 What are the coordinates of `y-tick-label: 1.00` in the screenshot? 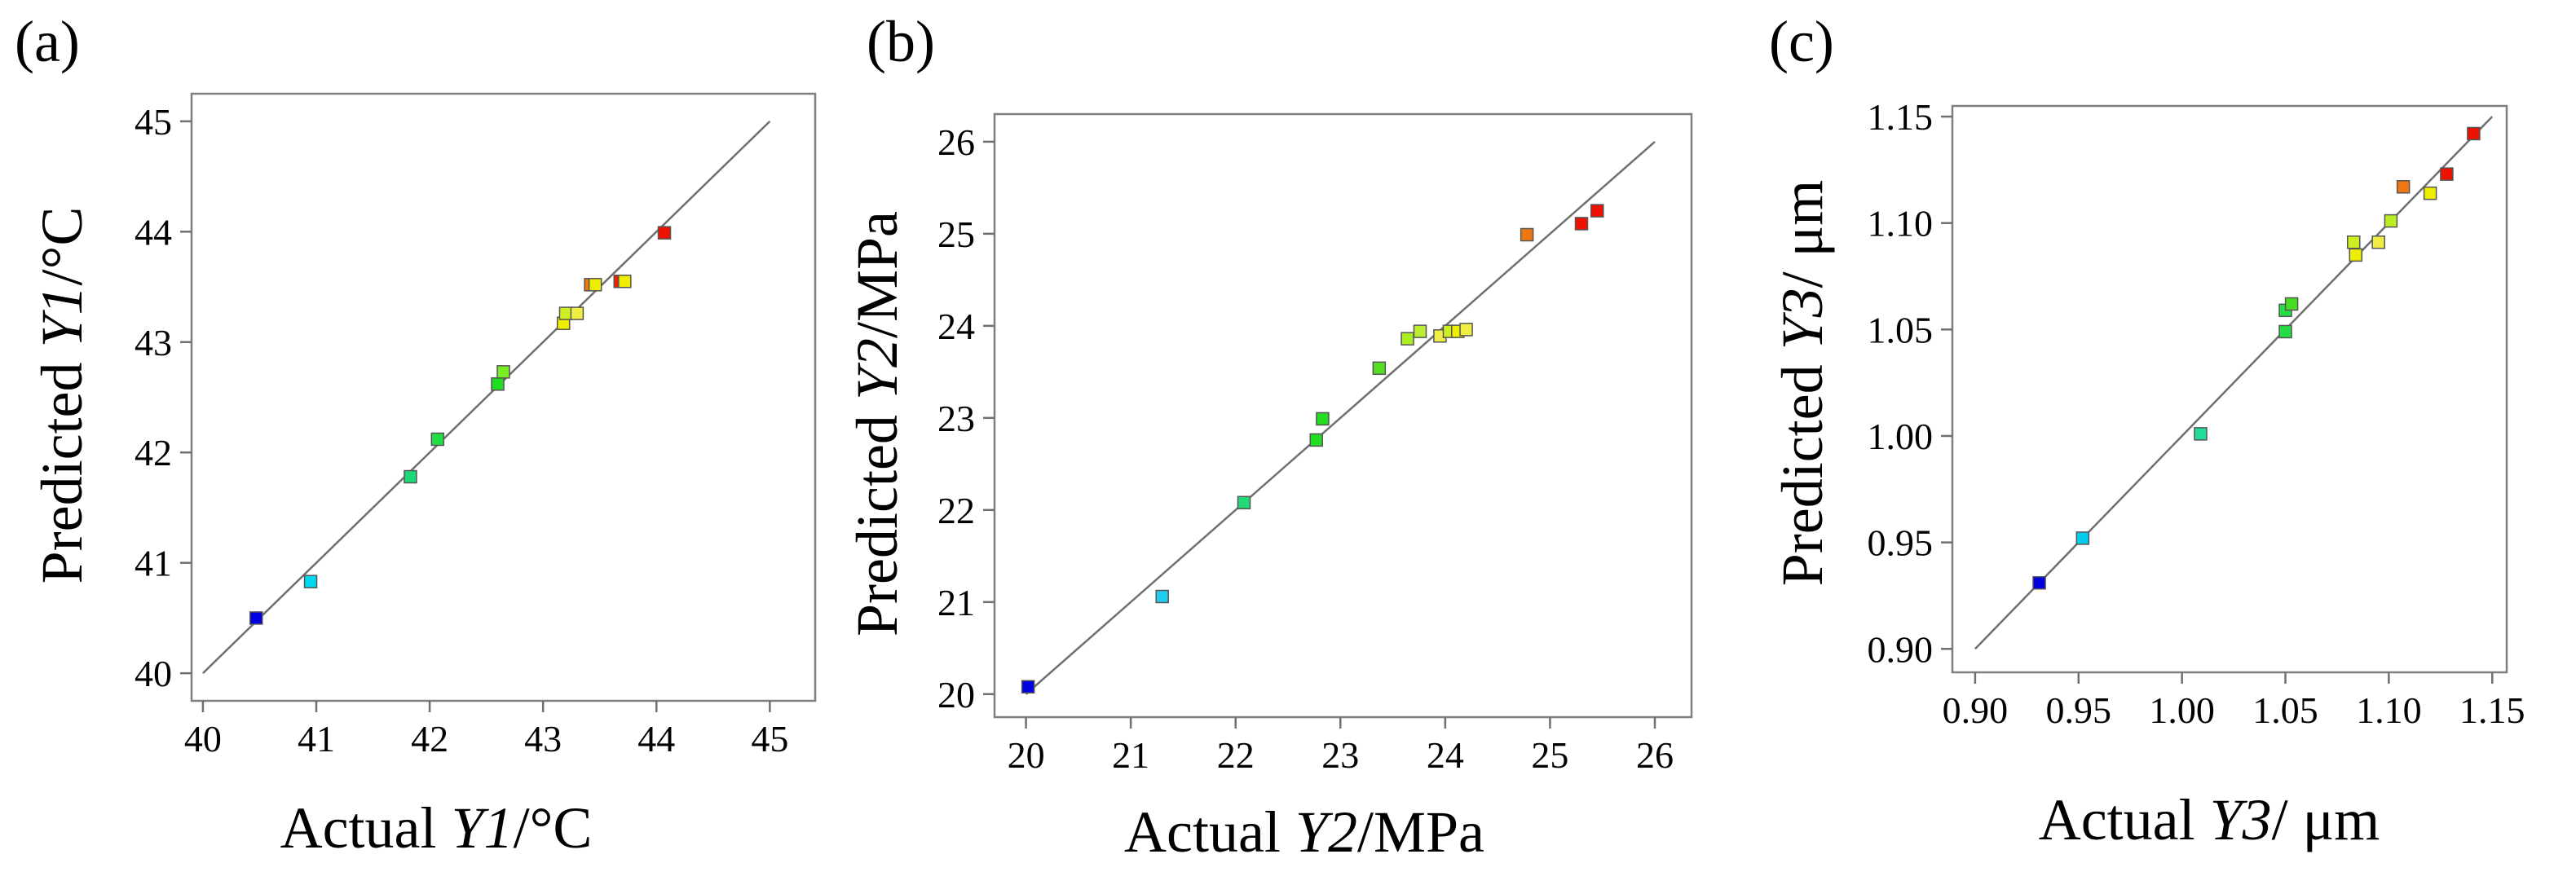 It's located at (1901, 436).